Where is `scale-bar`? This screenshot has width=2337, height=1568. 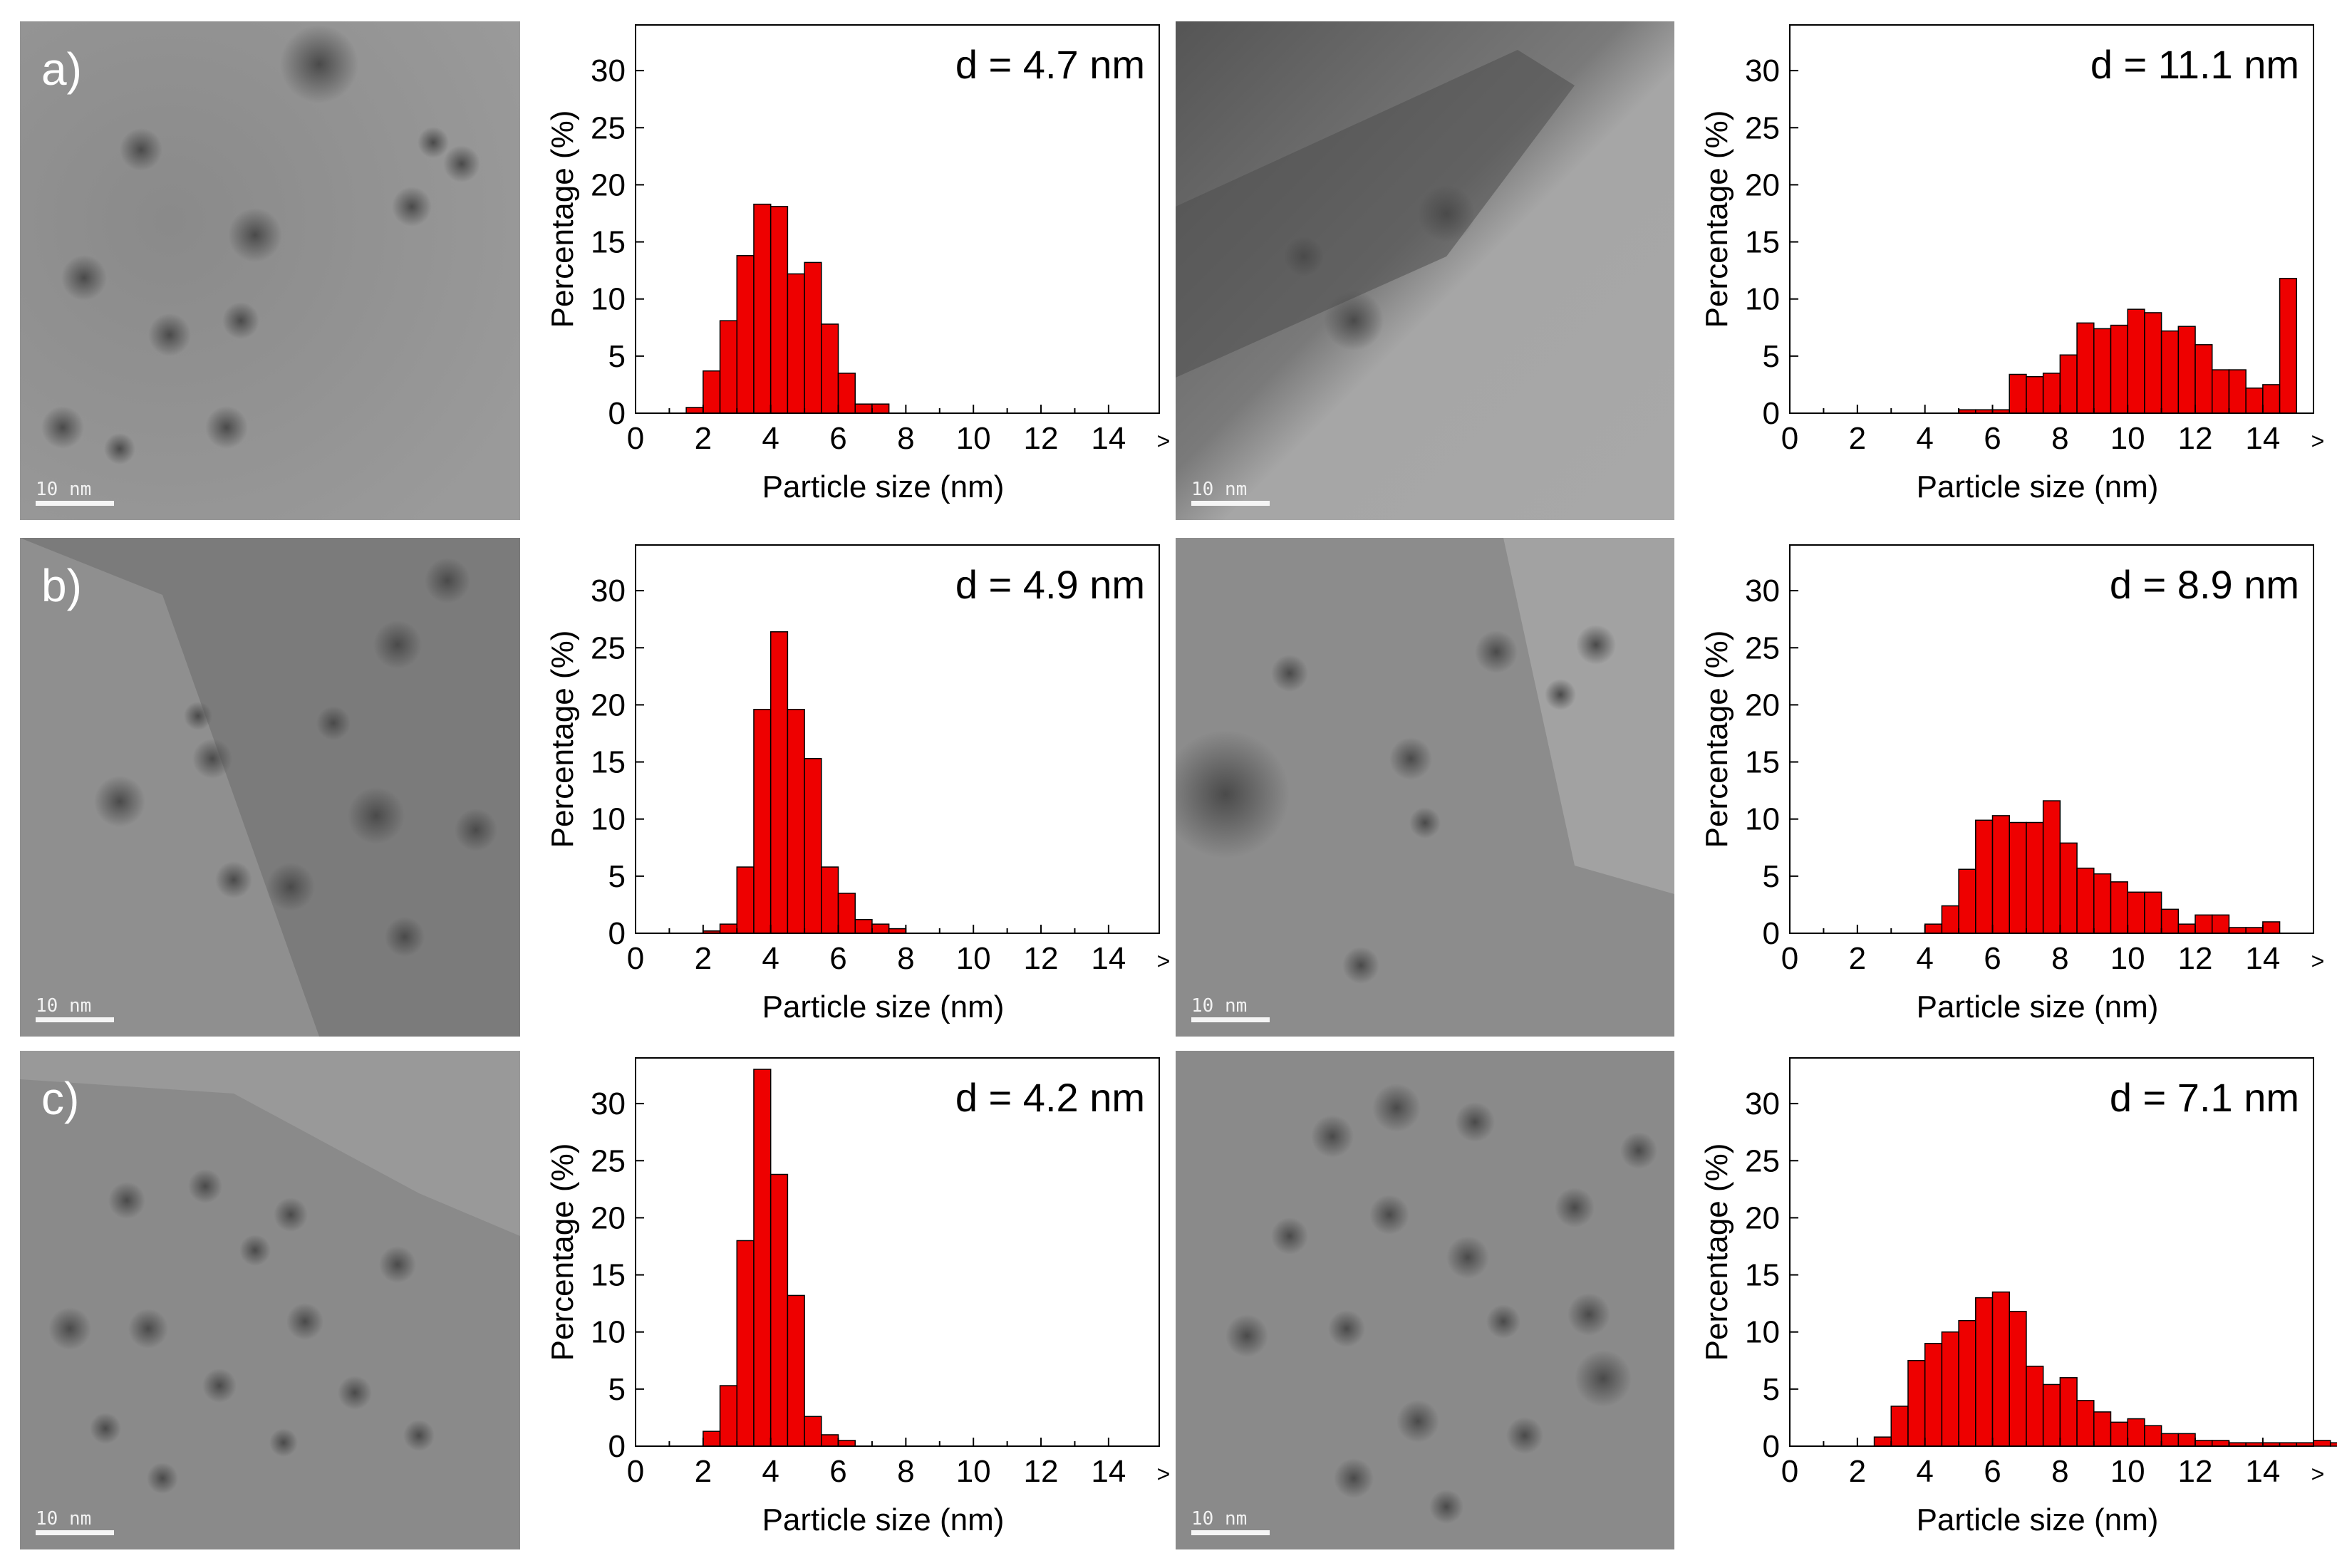
scale-bar is located at coordinates (1230, 1019).